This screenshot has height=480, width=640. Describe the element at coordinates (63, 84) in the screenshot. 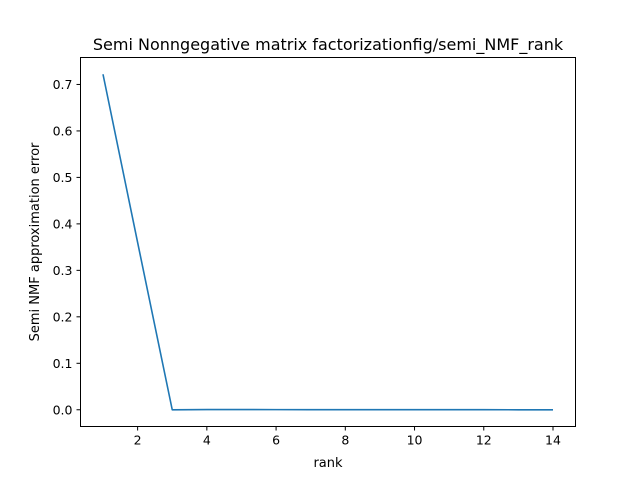

I see `y-tick-label: 0.7` at that location.